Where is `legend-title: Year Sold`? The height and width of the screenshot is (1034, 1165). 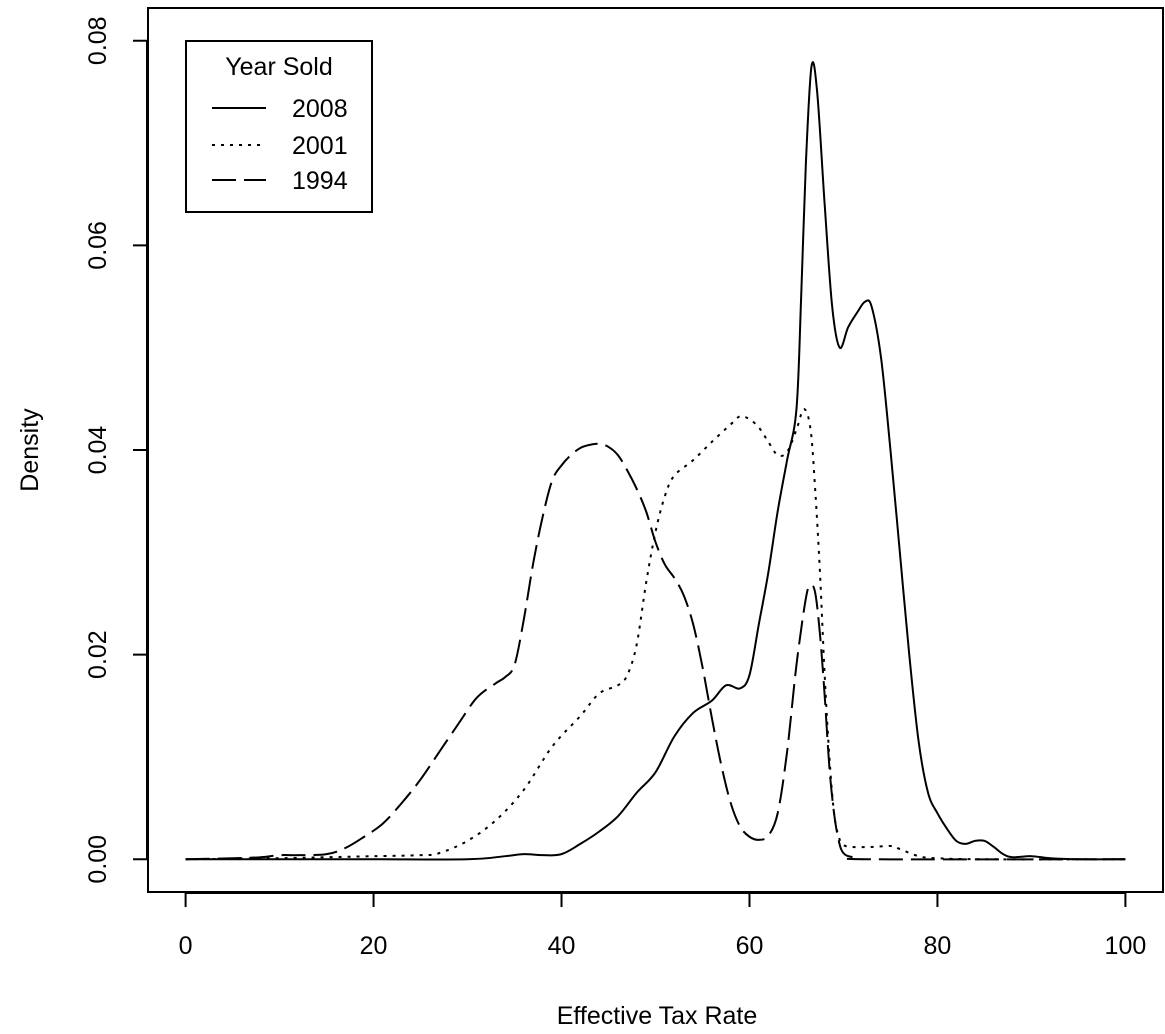
legend-title: Year Sold is located at coordinates (279, 67).